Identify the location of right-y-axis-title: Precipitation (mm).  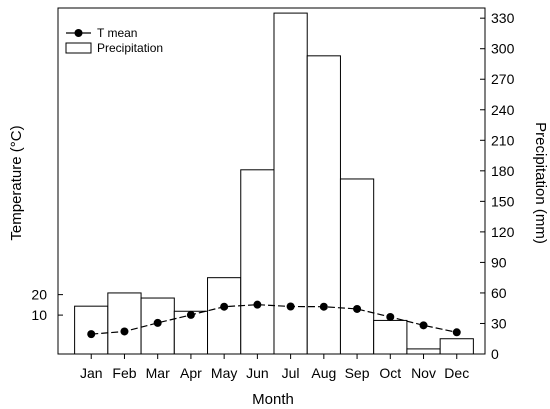
(540, 183).